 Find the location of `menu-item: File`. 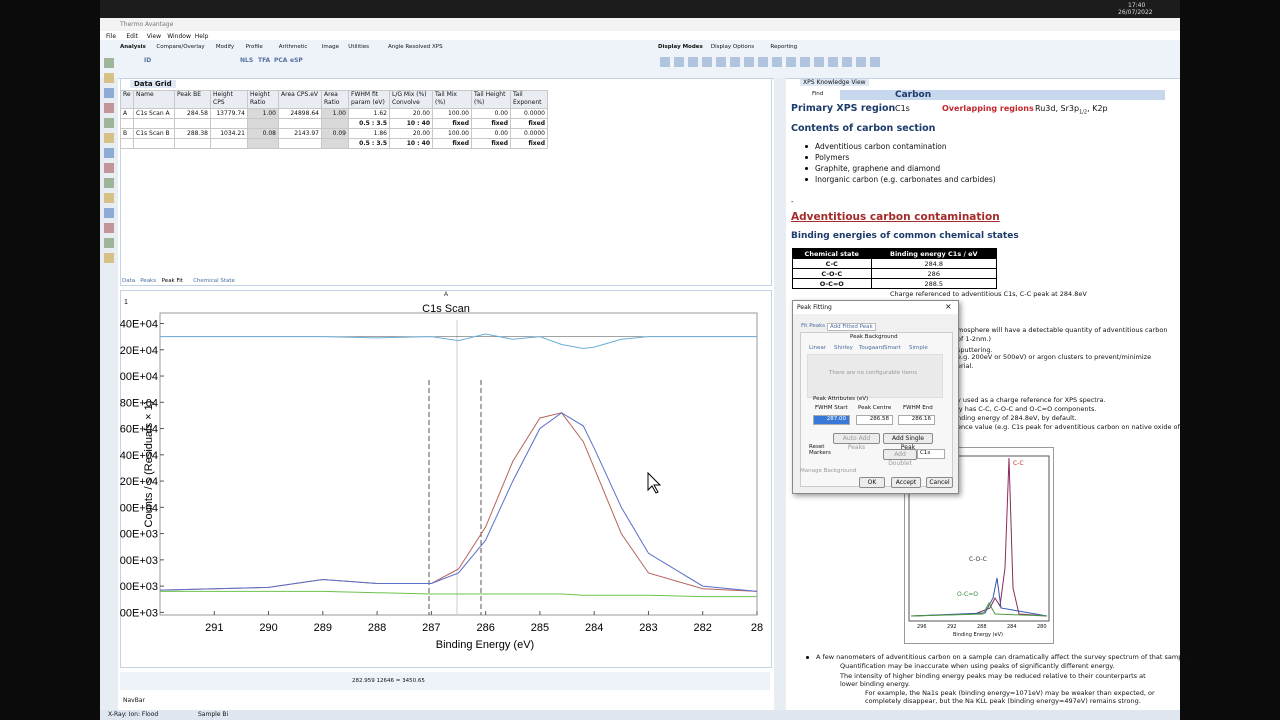

menu-item: File is located at coordinates (111, 36).